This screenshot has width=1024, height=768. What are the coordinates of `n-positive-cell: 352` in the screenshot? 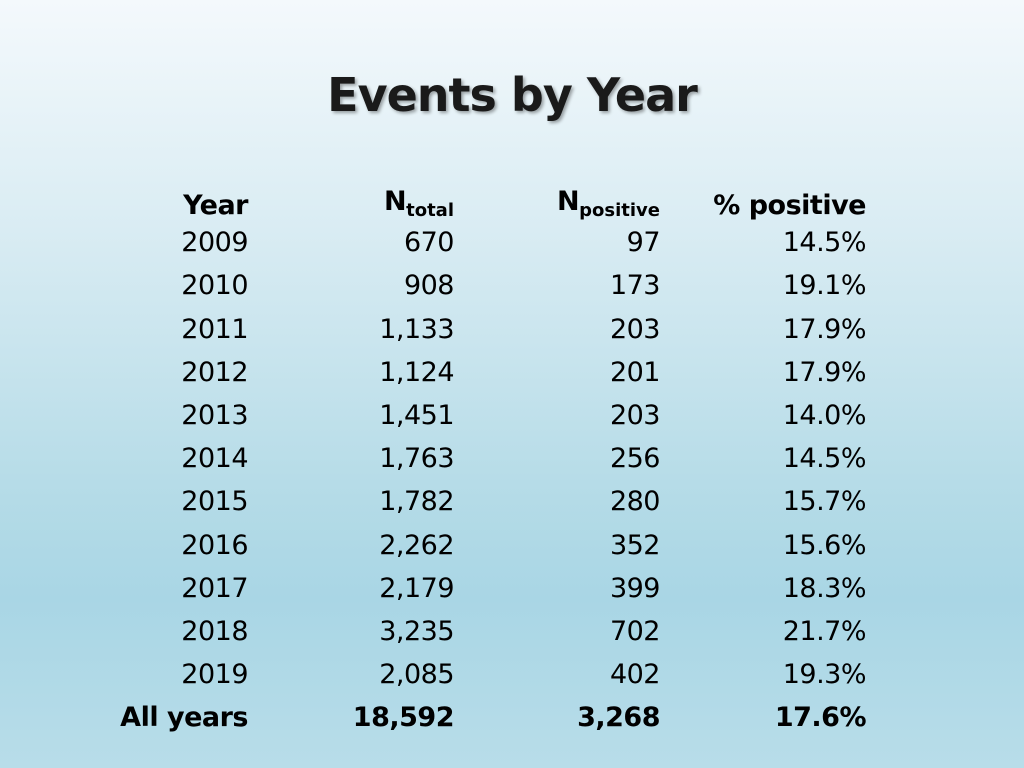 It's located at (635, 545).